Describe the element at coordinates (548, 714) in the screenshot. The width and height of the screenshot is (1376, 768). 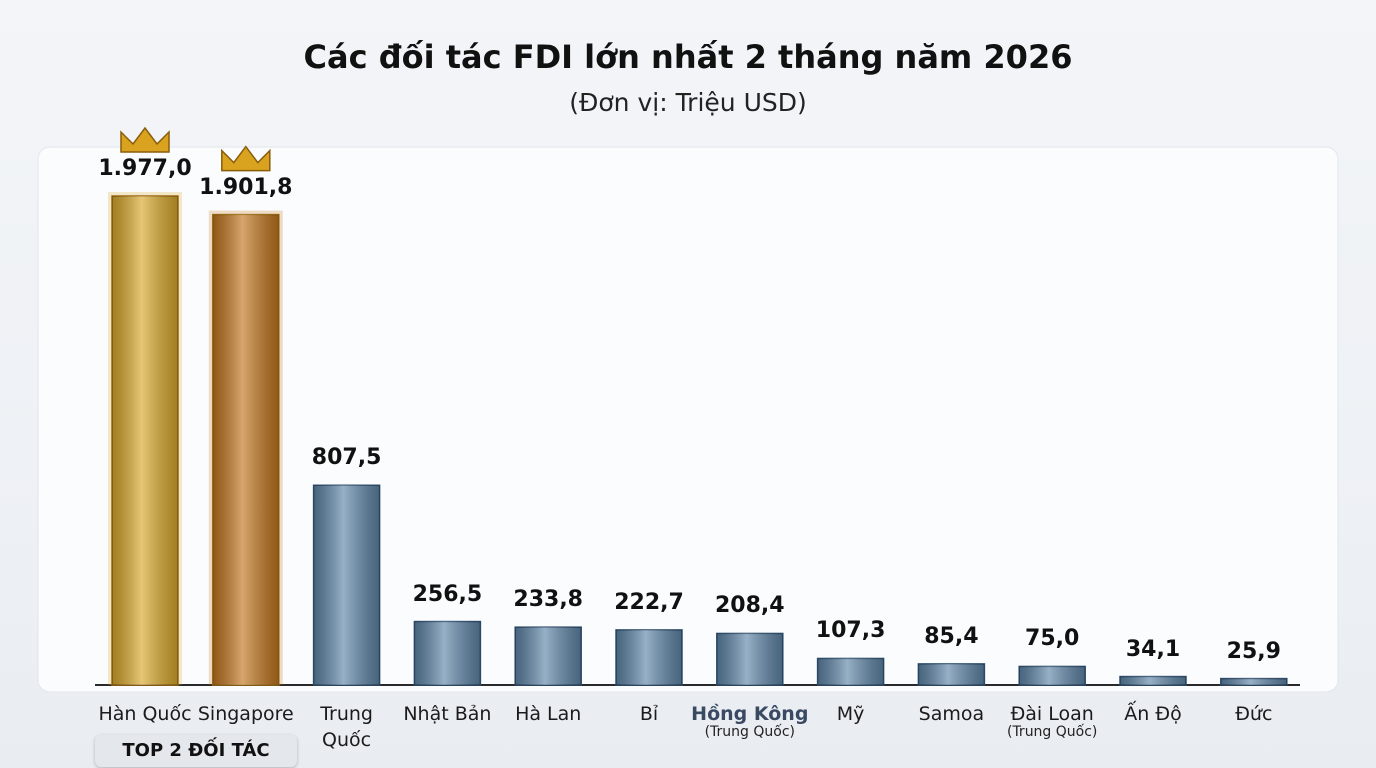
I see `x-tick-label: Hà Lan` at that location.